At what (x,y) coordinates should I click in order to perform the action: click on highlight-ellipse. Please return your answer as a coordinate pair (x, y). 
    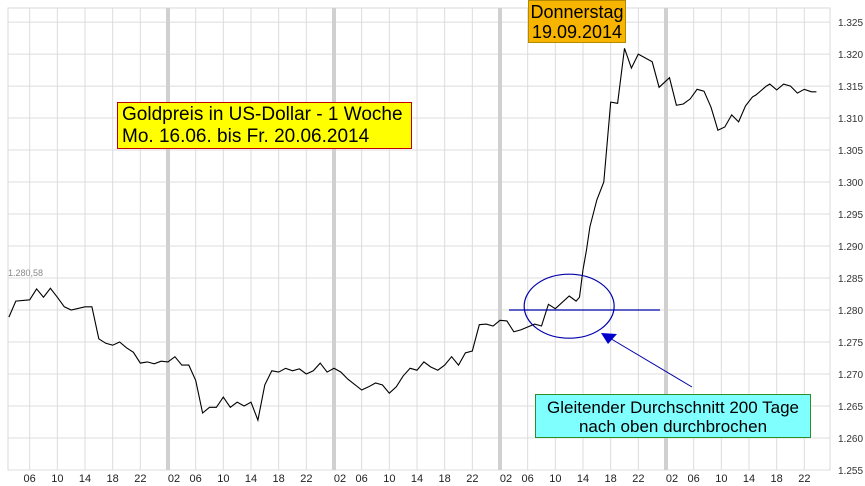
    Looking at the image, I should click on (569, 306).